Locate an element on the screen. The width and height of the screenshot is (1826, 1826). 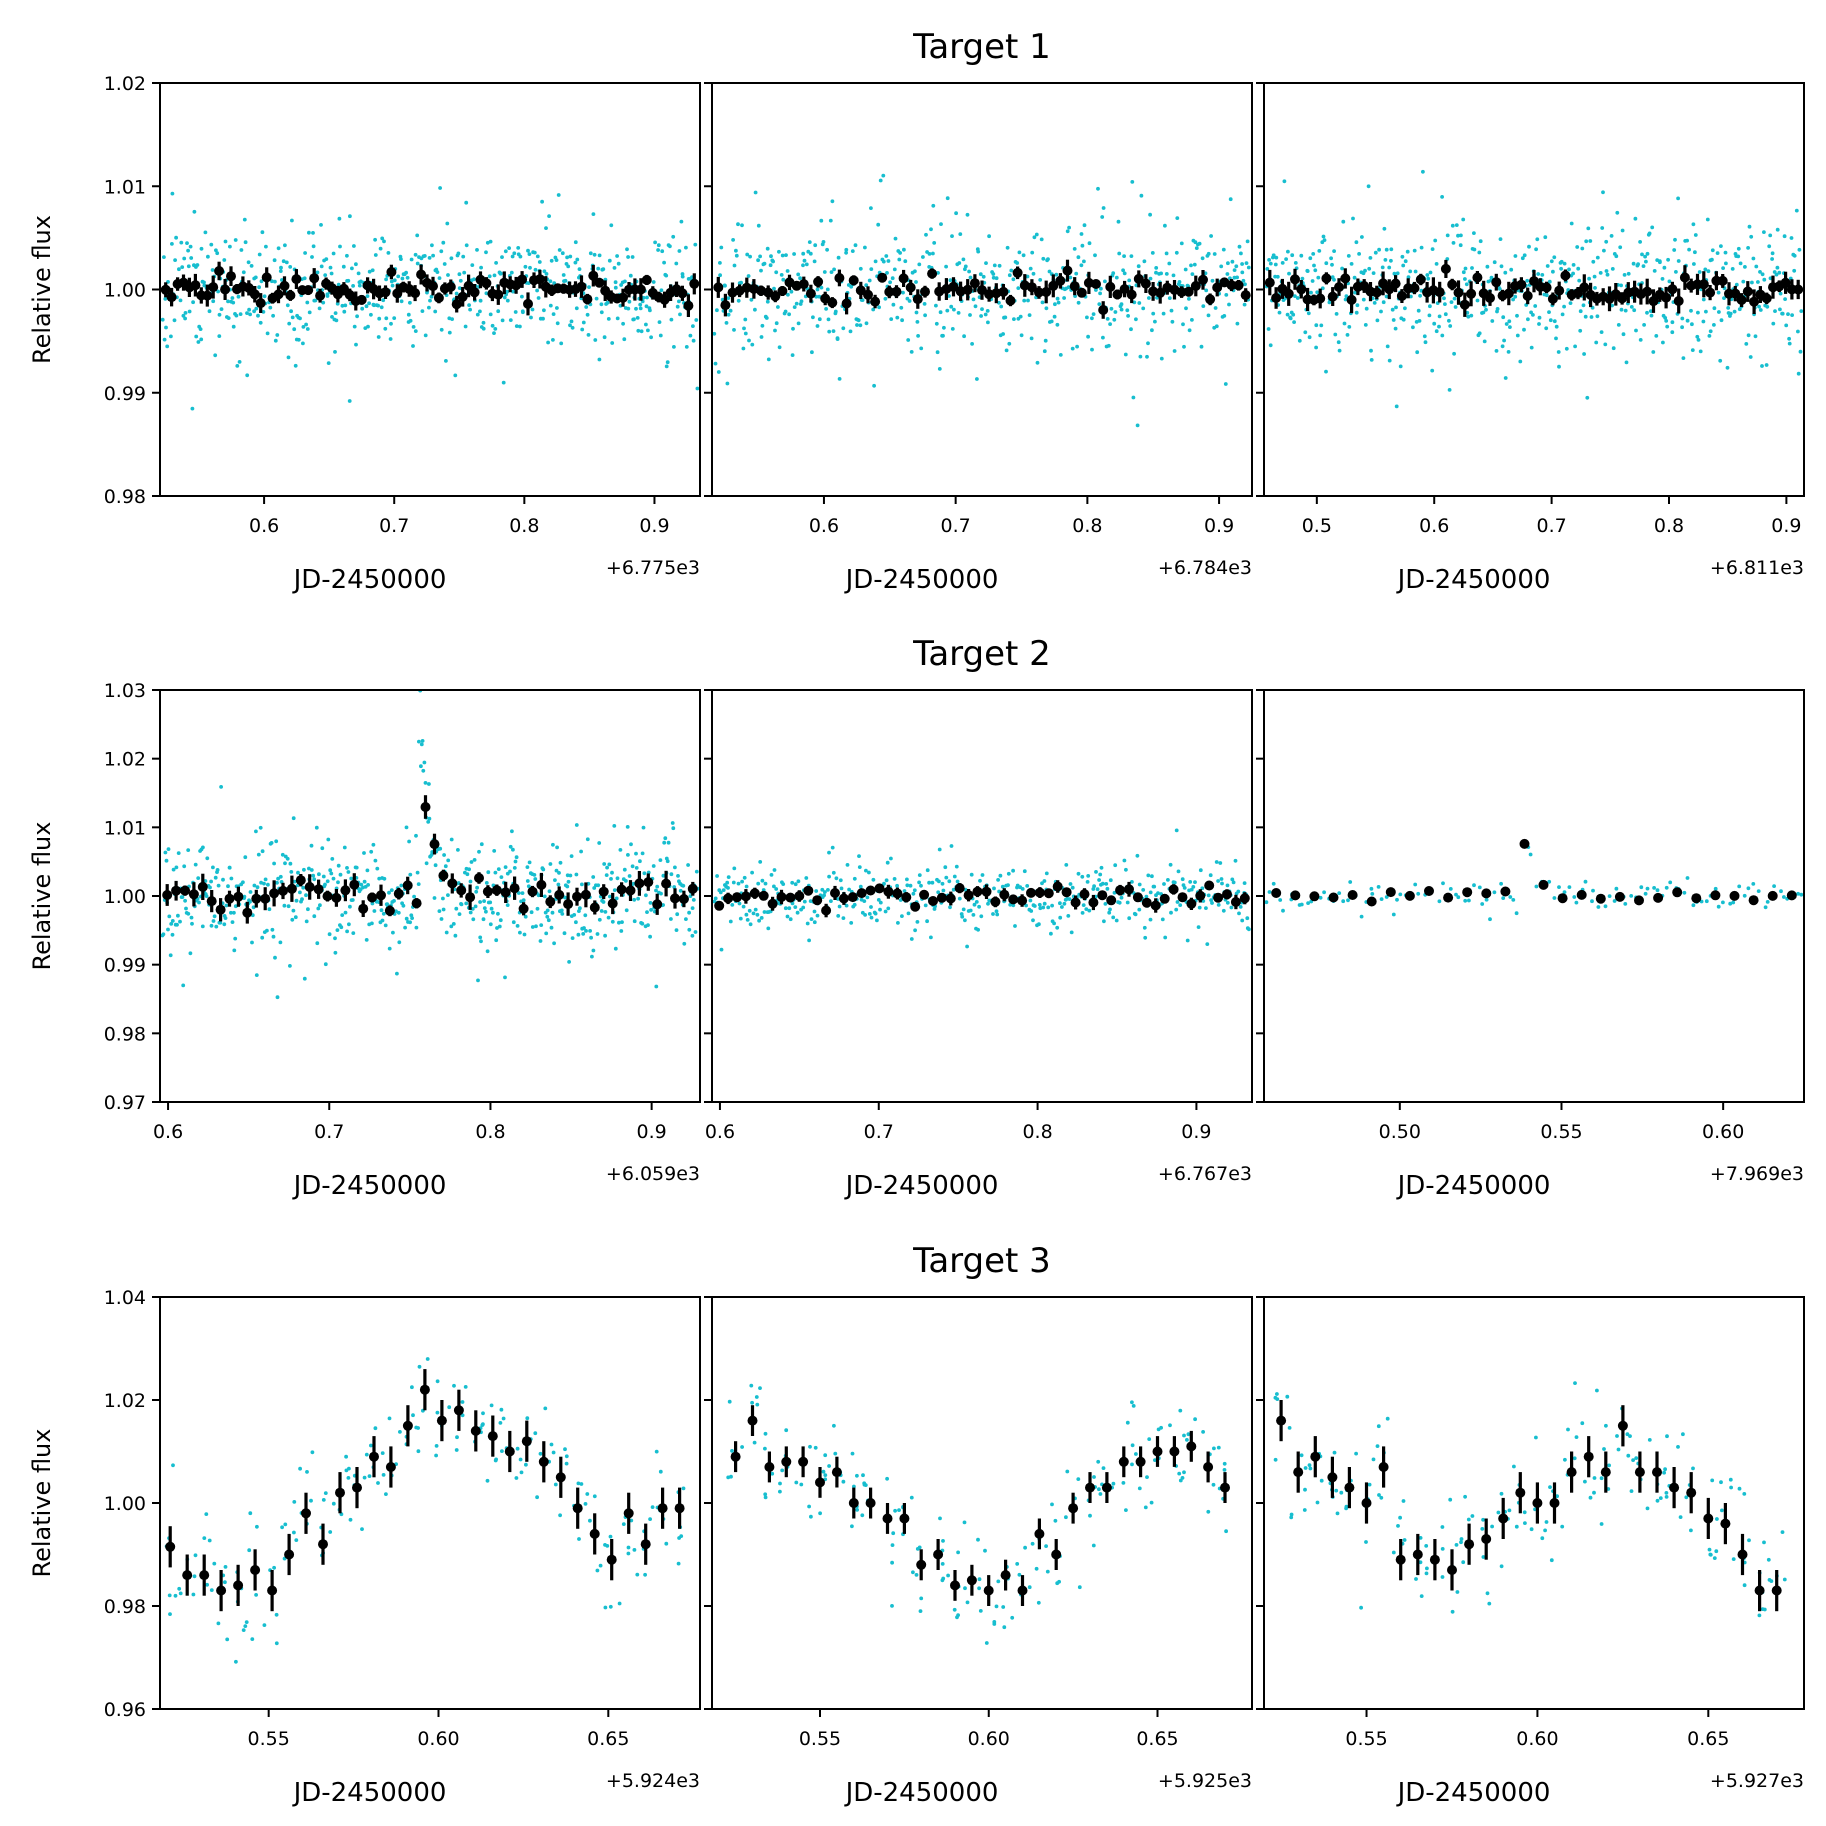
x-axis-label: JD-2450000 is located at coordinates (369, 1186).